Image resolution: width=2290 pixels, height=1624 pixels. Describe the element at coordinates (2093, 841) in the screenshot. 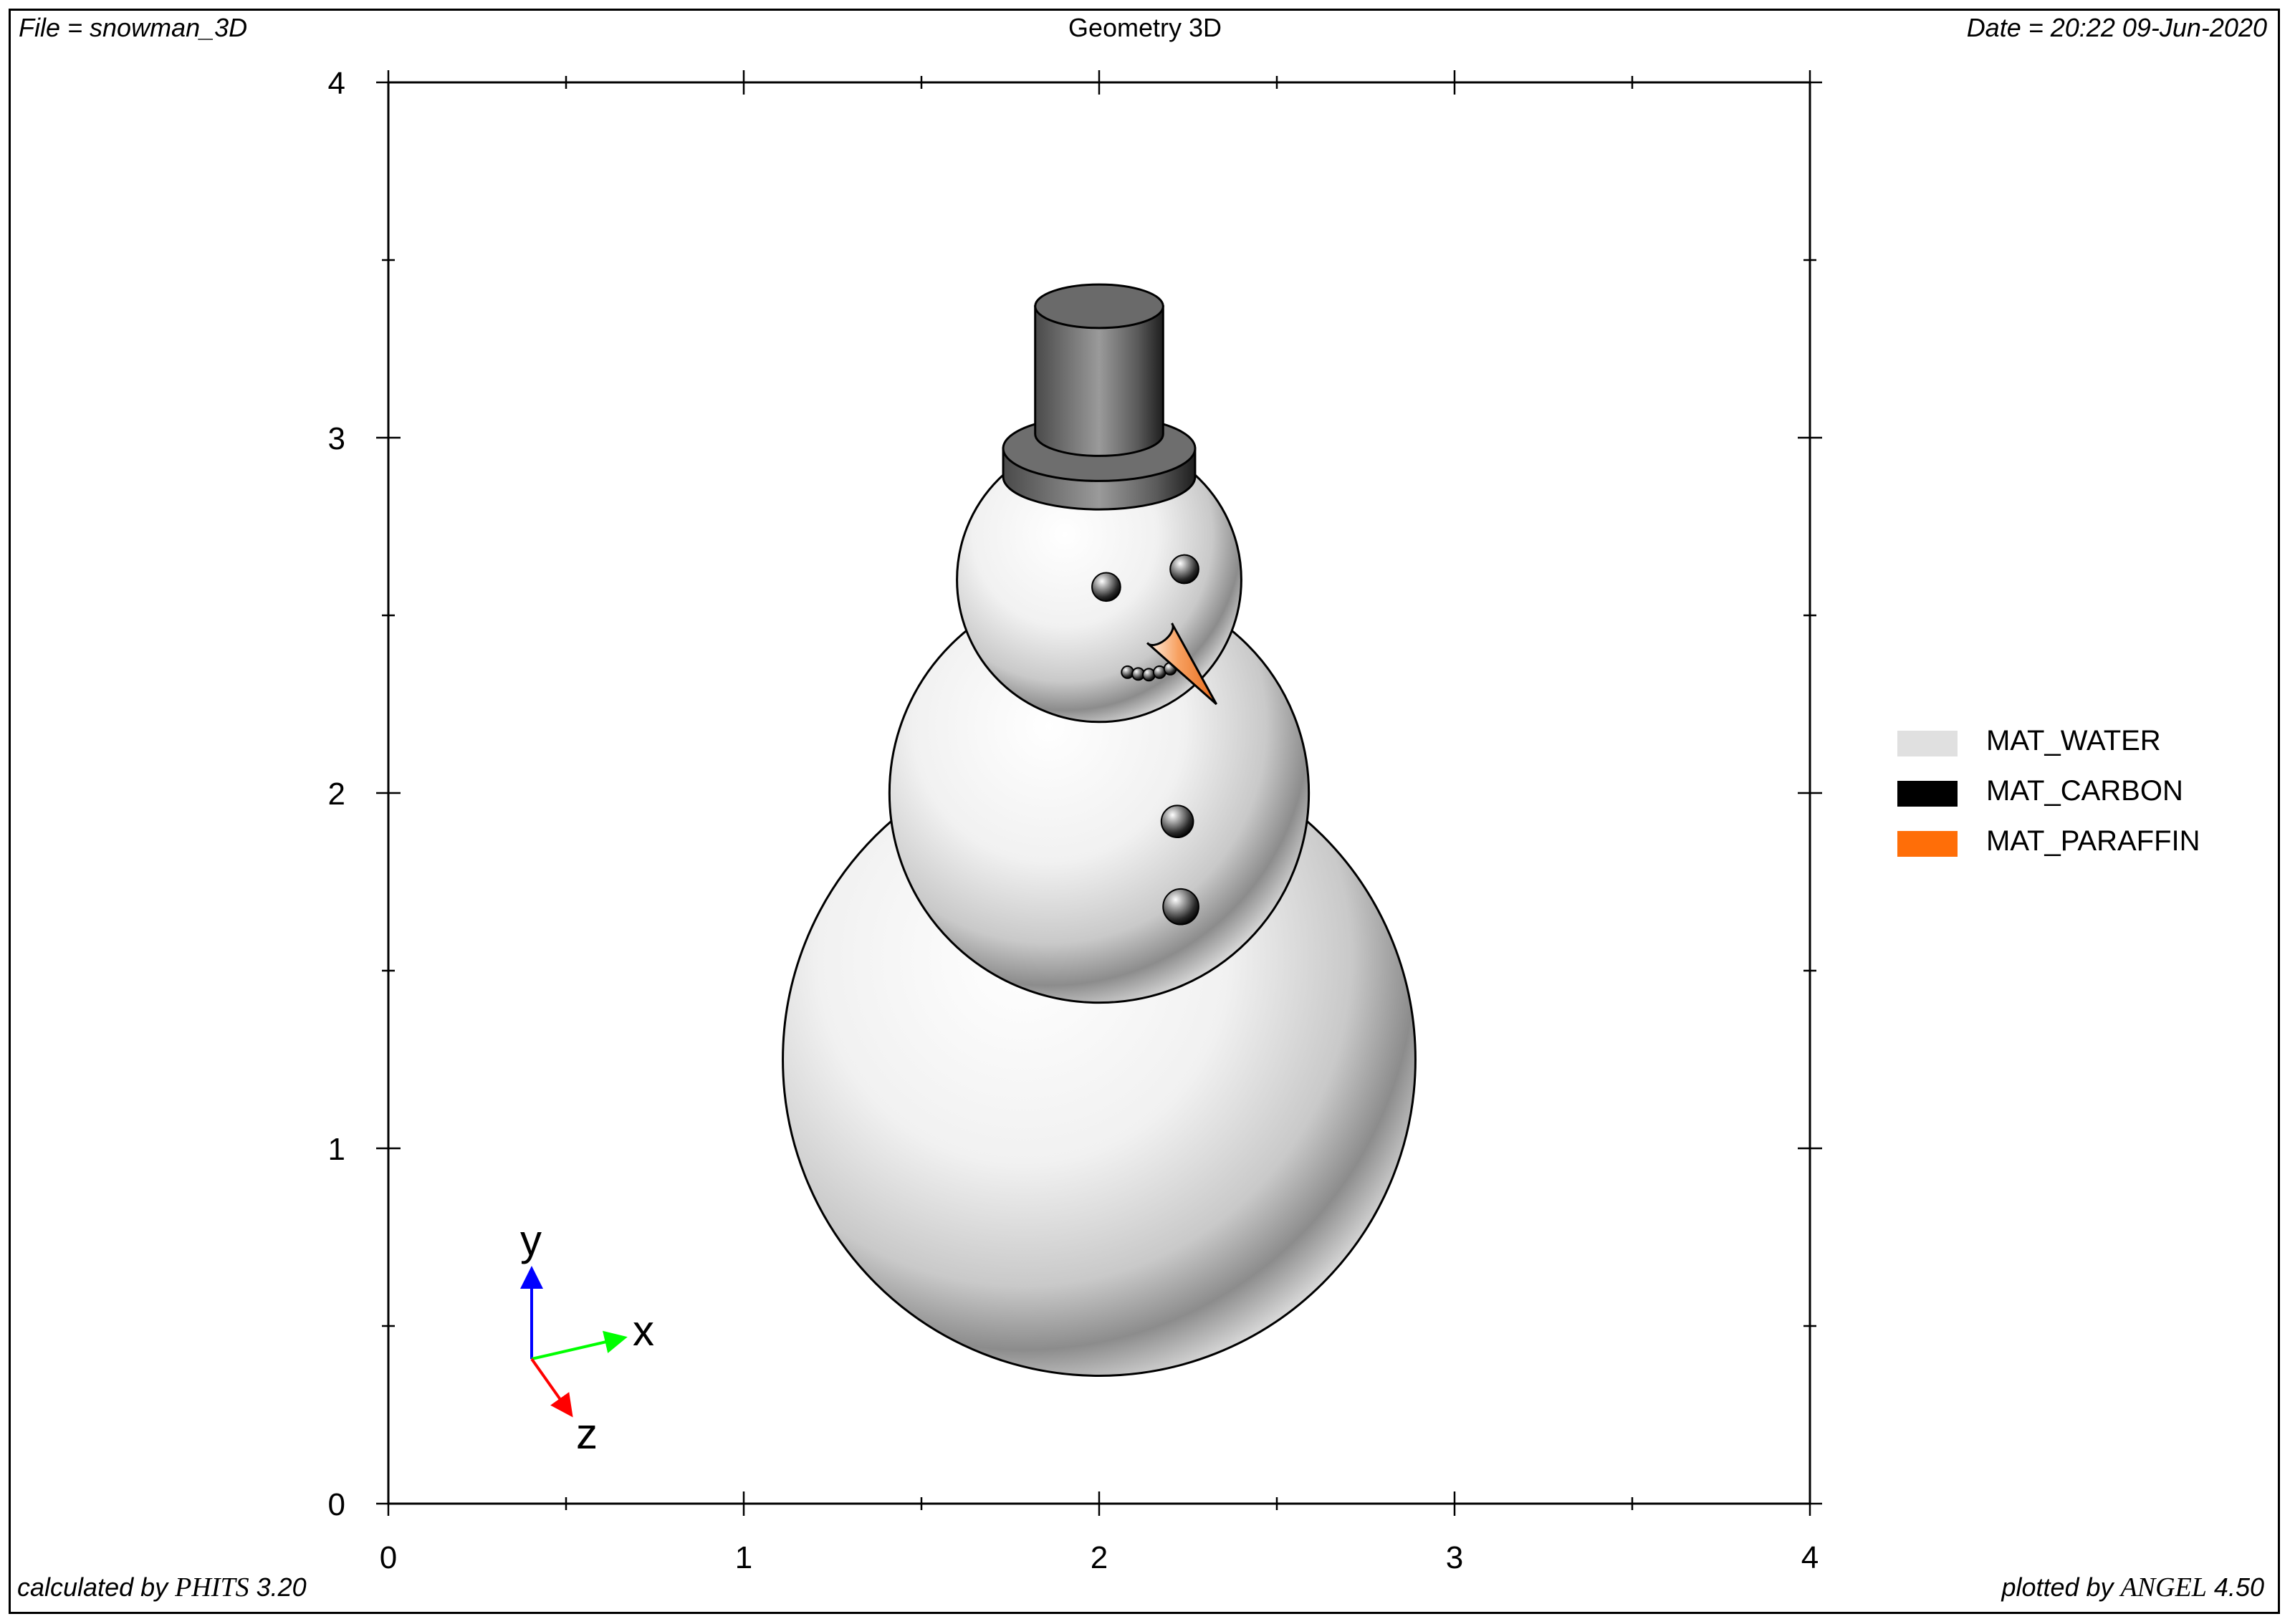

I see `legend-label-paraffin: MAT_PARAFFIN` at that location.